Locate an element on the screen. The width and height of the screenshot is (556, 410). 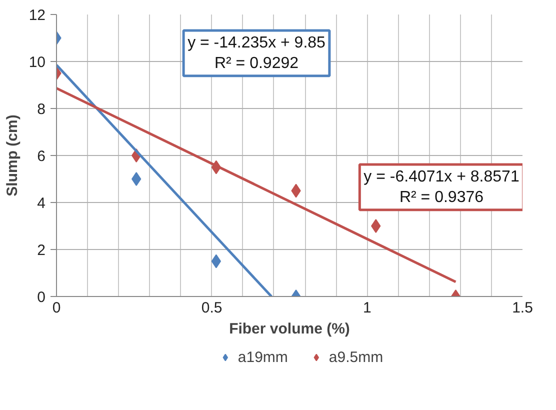
y-tick-label: 2 is located at coordinates (41, 250).